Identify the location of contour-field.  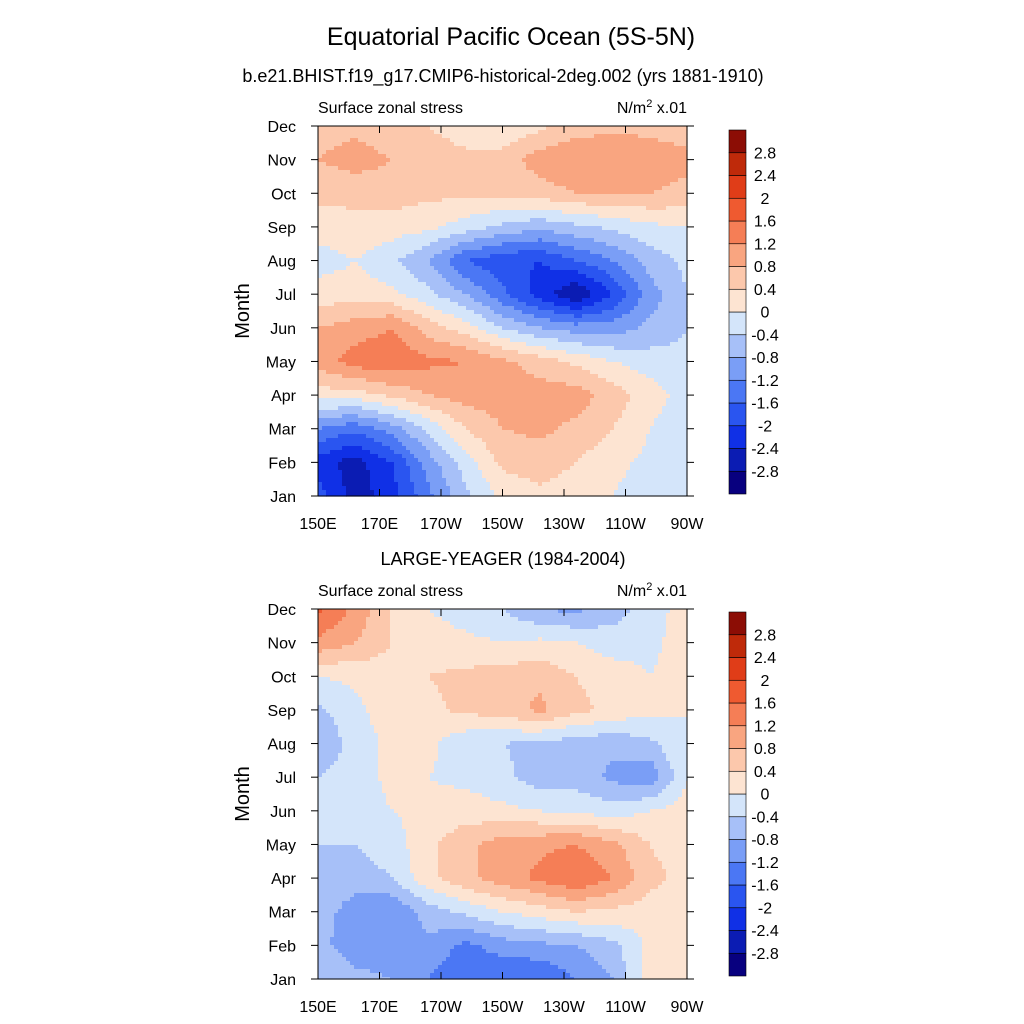
(503, 794).